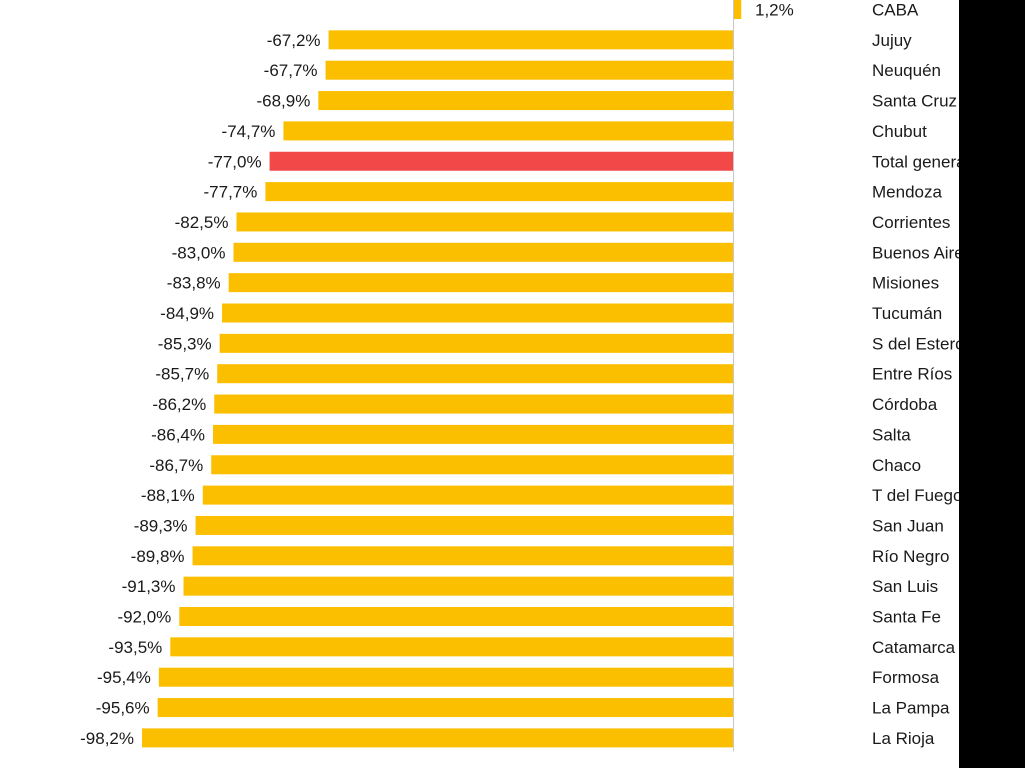  Describe the element at coordinates (914, 647) in the screenshot. I see `category-label-21: Catamarca` at that location.